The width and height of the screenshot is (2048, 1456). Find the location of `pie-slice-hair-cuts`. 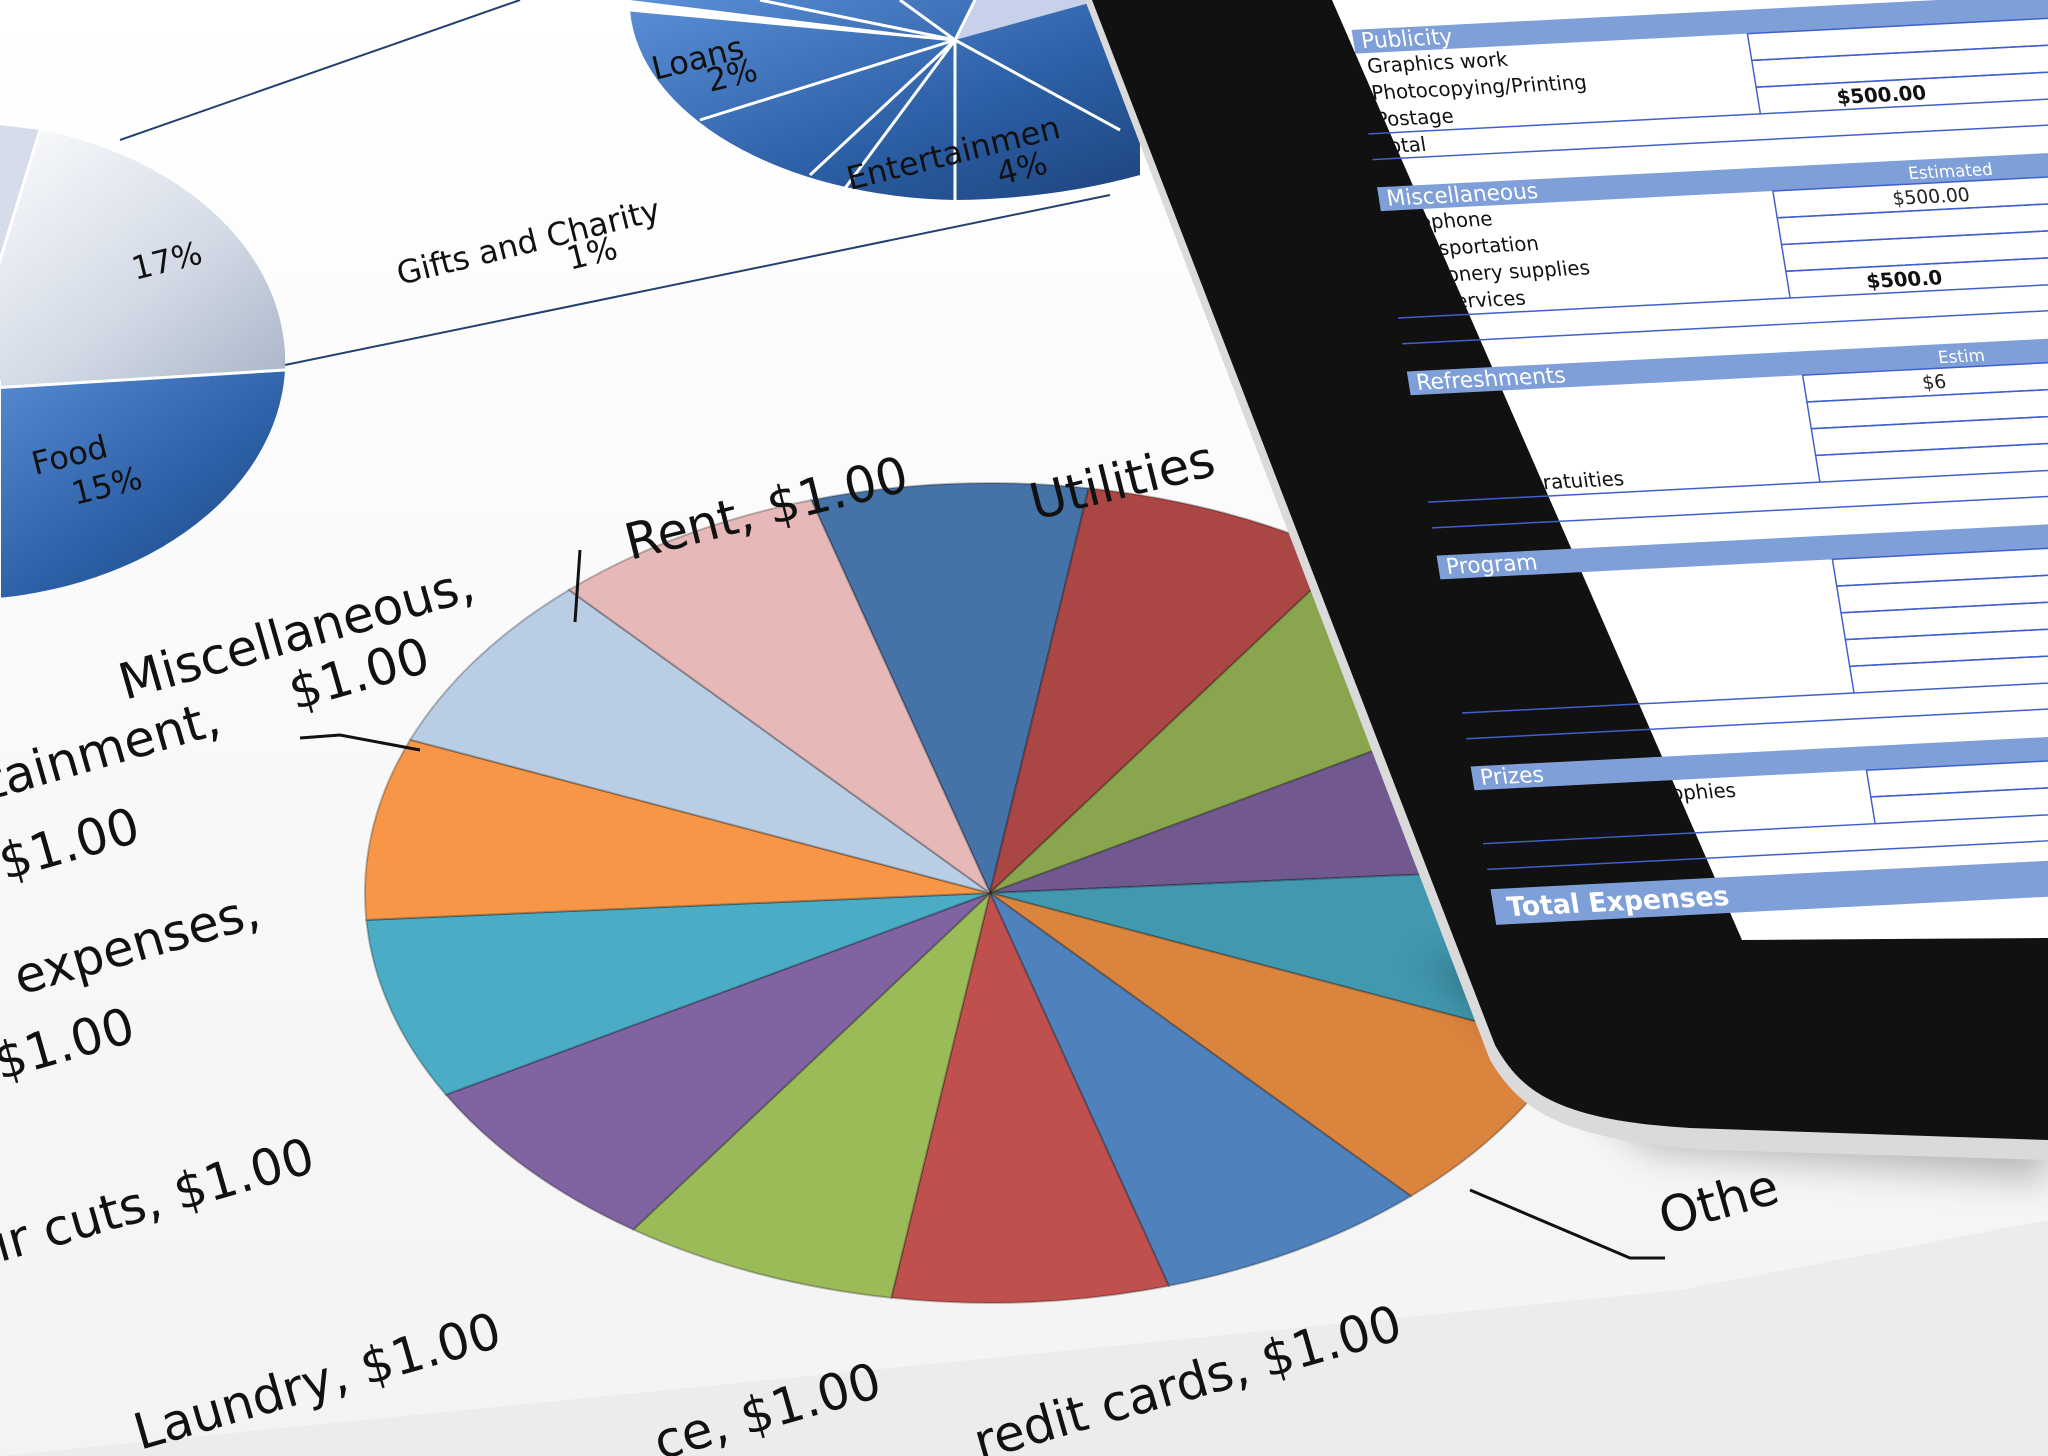

pie-slice-hair-cuts is located at coordinates (678, 994).